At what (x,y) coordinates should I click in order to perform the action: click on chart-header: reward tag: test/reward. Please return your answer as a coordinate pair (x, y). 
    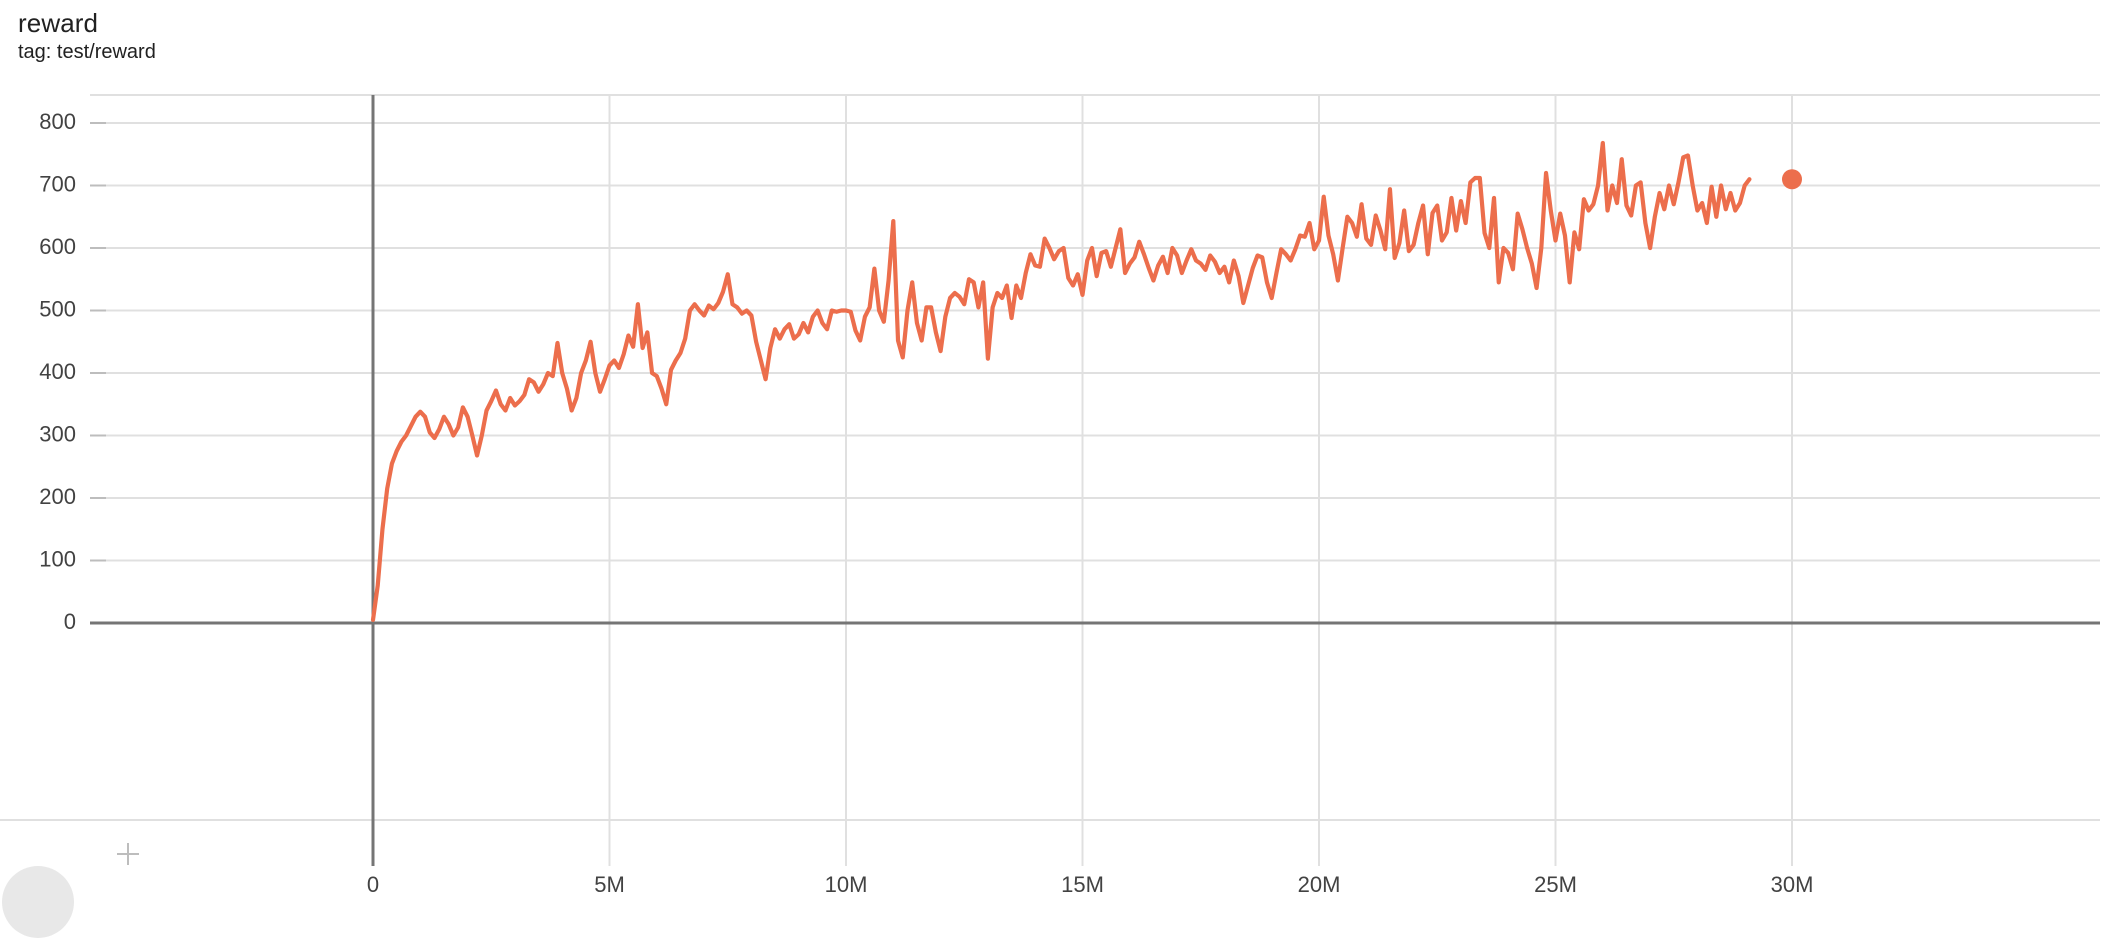
    Looking at the image, I should click on (87, 36).